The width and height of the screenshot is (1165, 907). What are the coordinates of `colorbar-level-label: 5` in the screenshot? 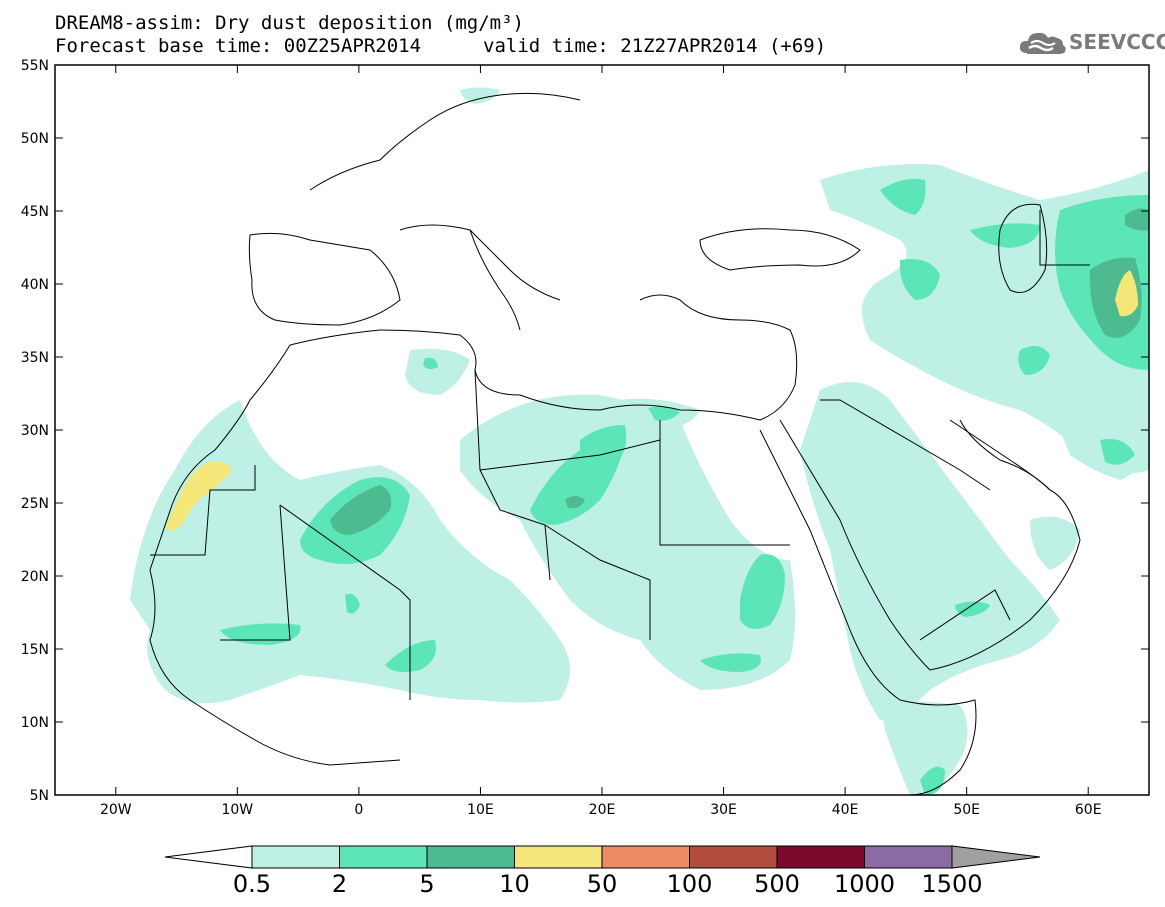 It's located at (426, 884).